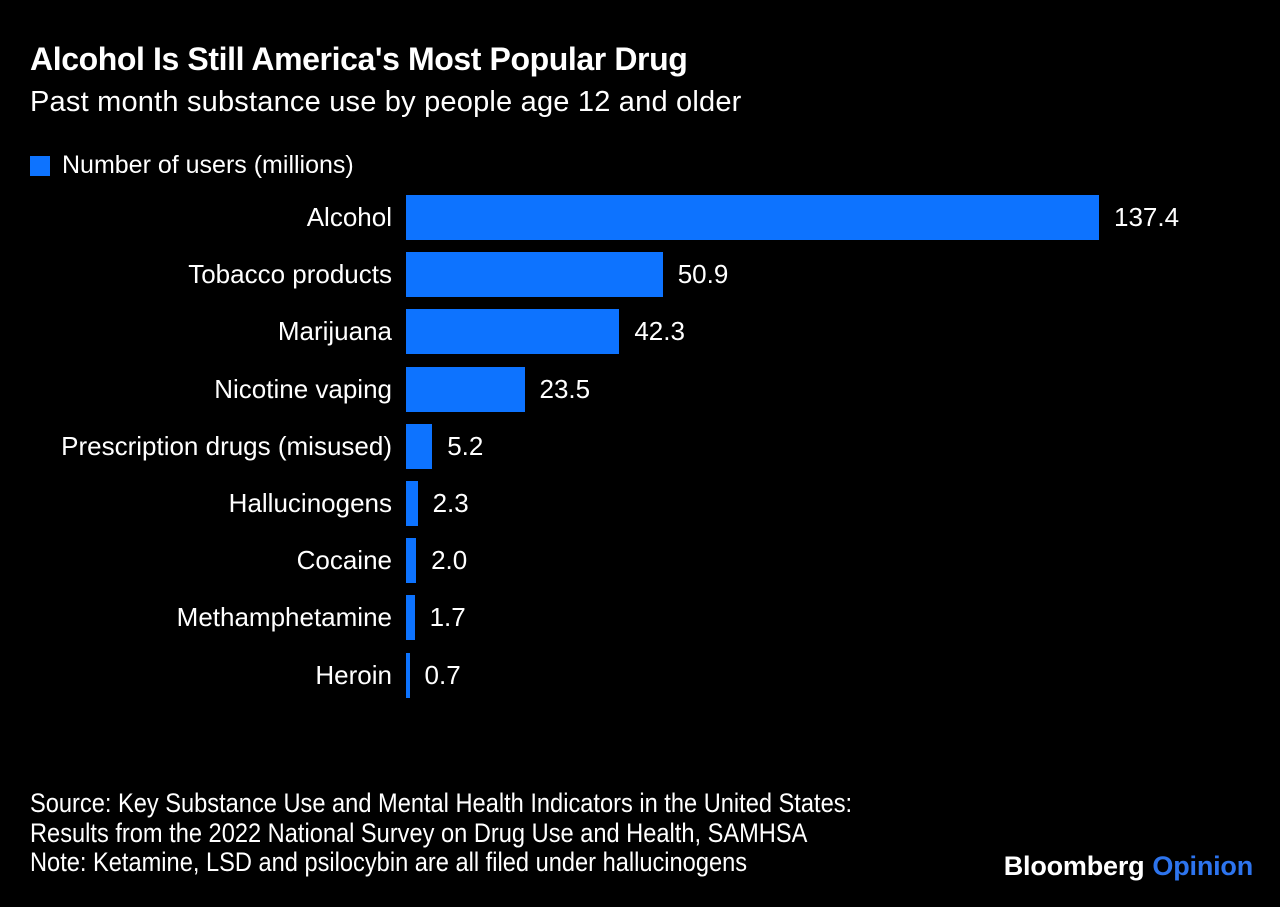  Describe the element at coordinates (226, 445) in the screenshot. I see `category-label: Prescription drugs (misused)` at that location.